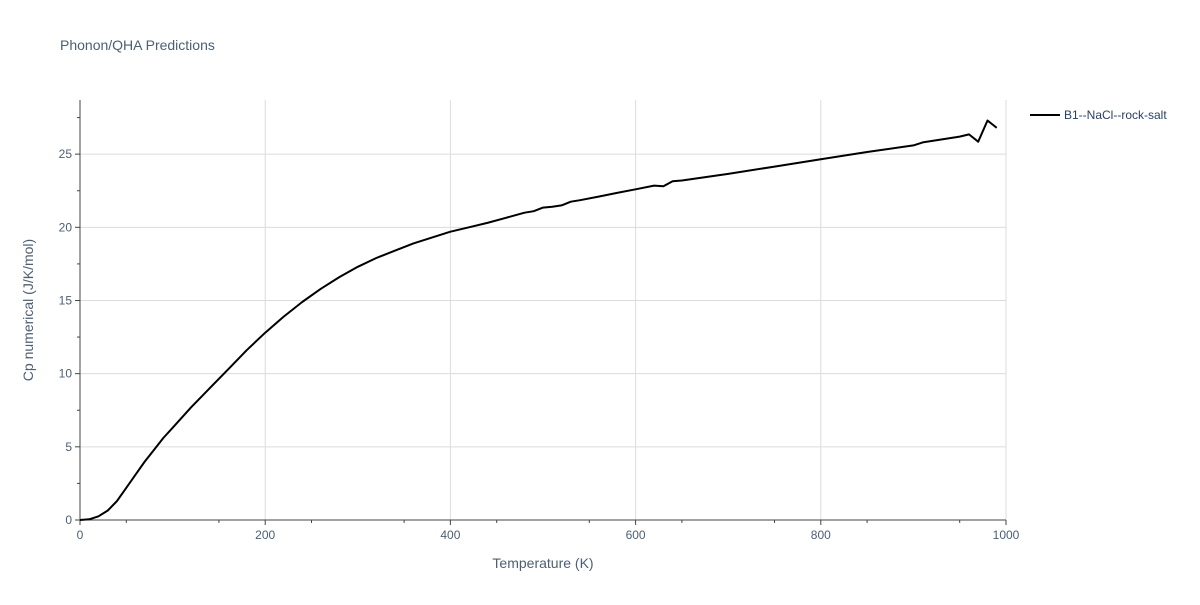  Describe the element at coordinates (1006, 535) in the screenshot. I see `x-tick-label: 1000` at that location.